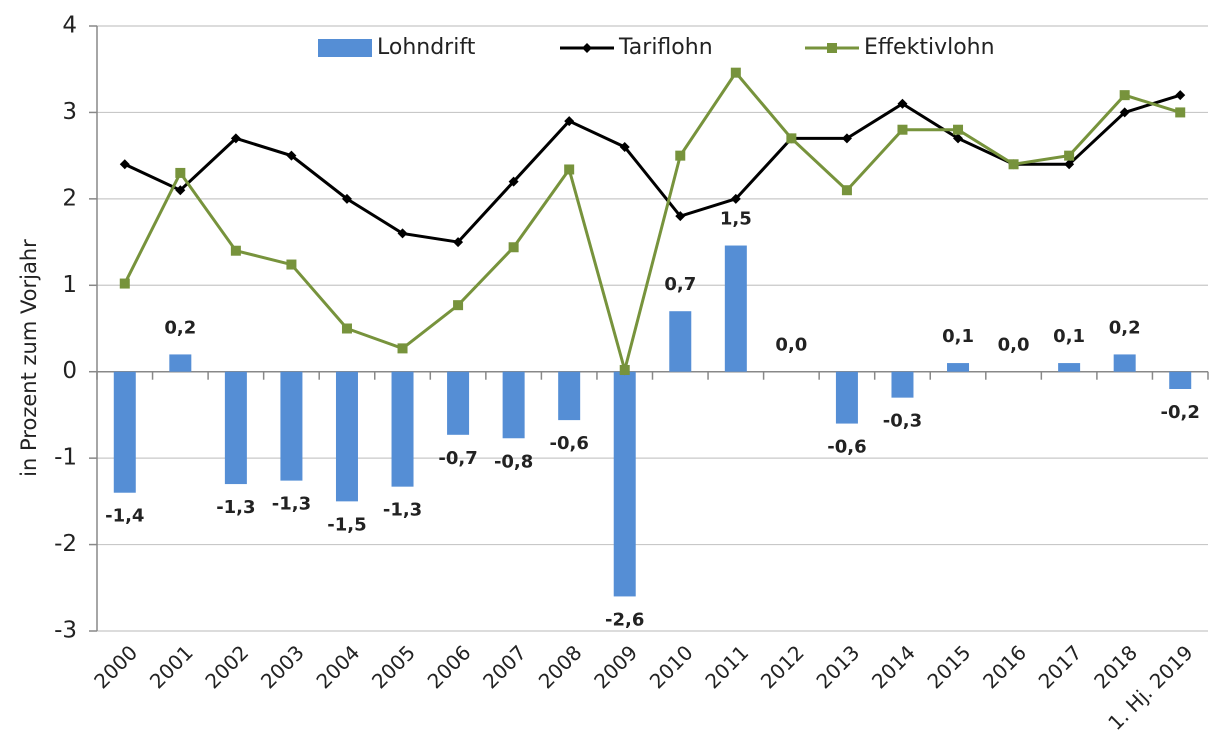 The width and height of the screenshot is (1210, 749). What do you see at coordinates (929, 47) in the screenshot?
I see `legend-label: Effektivlohn` at bounding box center [929, 47].